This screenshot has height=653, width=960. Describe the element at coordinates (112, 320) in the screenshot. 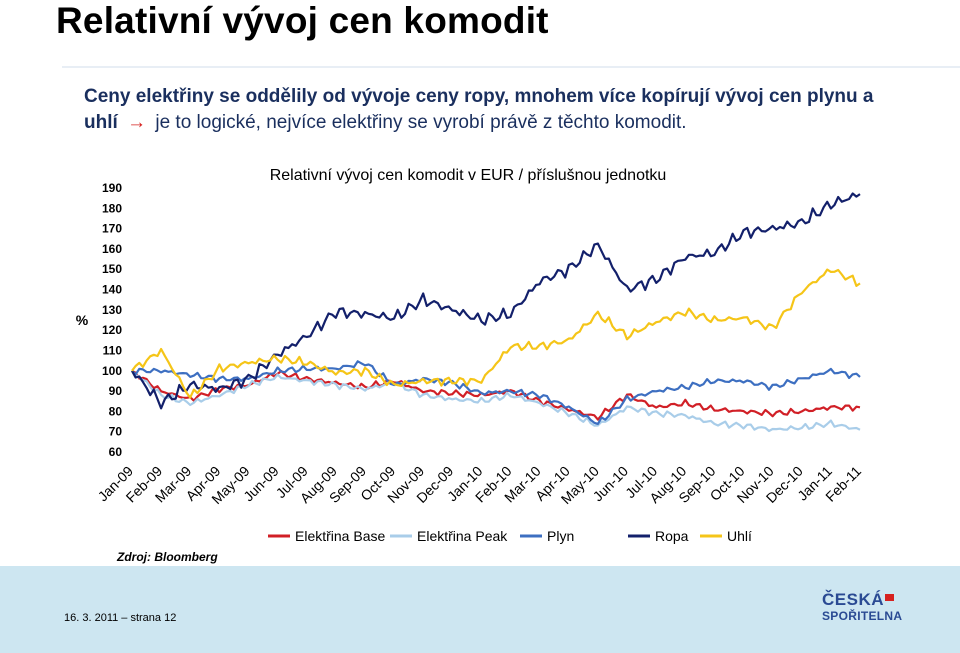

I see `y-tick-group: 190 180 170 160 150 140 130 120 110 100 90 80 70 60` at that location.